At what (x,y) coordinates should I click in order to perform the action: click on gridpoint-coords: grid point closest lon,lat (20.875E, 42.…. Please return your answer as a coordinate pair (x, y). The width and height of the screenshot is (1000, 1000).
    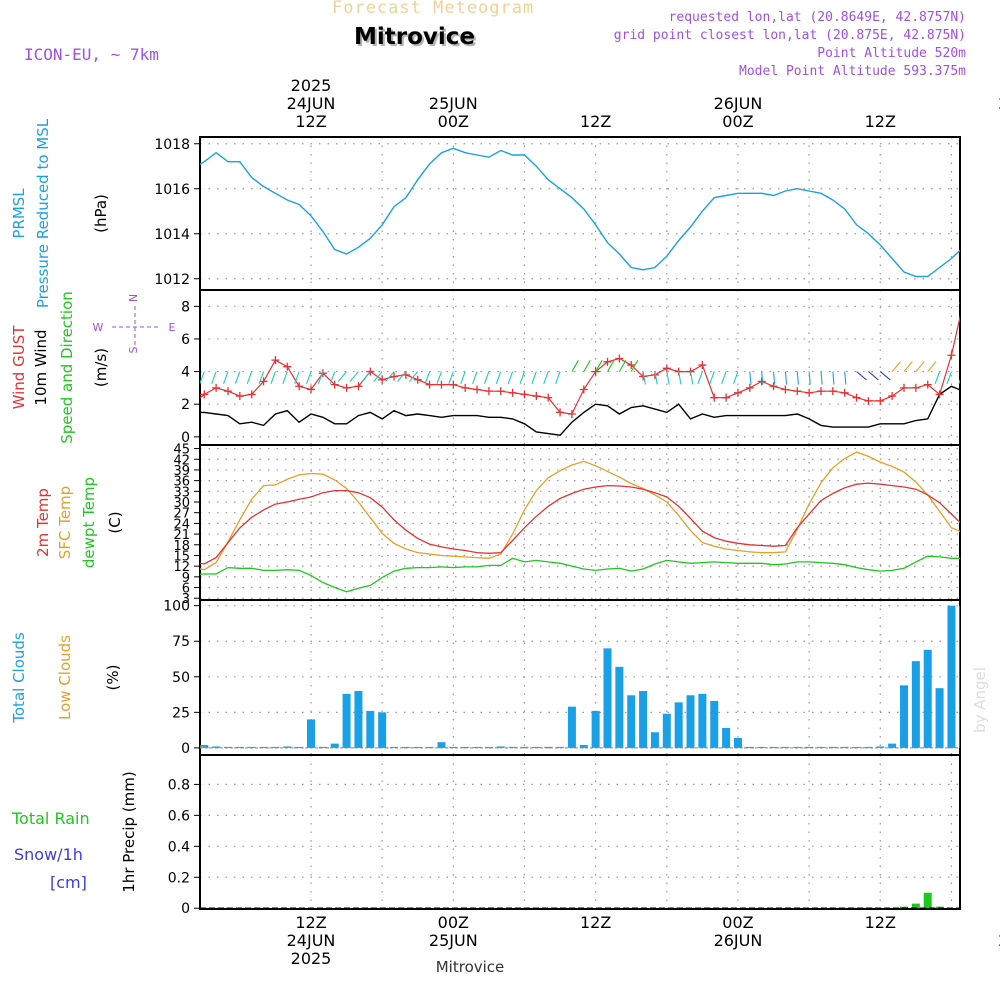
    Looking at the image, I should click on (789, 35).